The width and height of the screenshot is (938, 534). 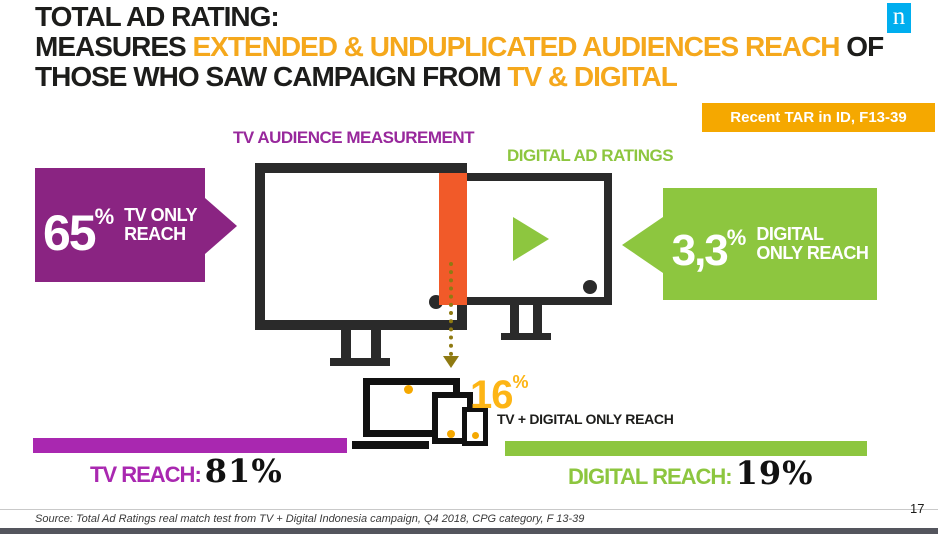 I want to click on digital-reach-label: DIGITAL REACH:, so click(x=650, y=476).